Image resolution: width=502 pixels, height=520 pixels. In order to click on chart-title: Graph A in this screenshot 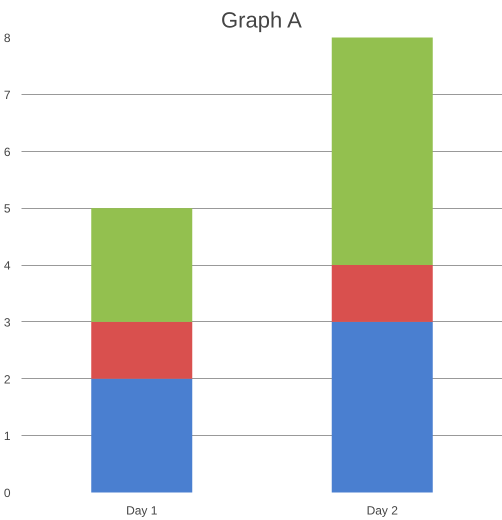, I will do `click(261, 20)`.